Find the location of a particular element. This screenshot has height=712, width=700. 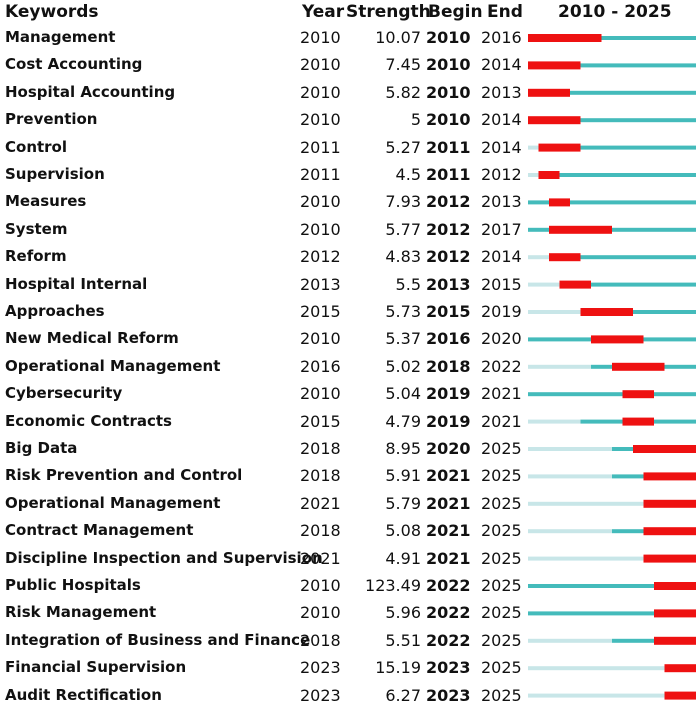

strength-value: 5.04 is located at coordinates (403, 394).